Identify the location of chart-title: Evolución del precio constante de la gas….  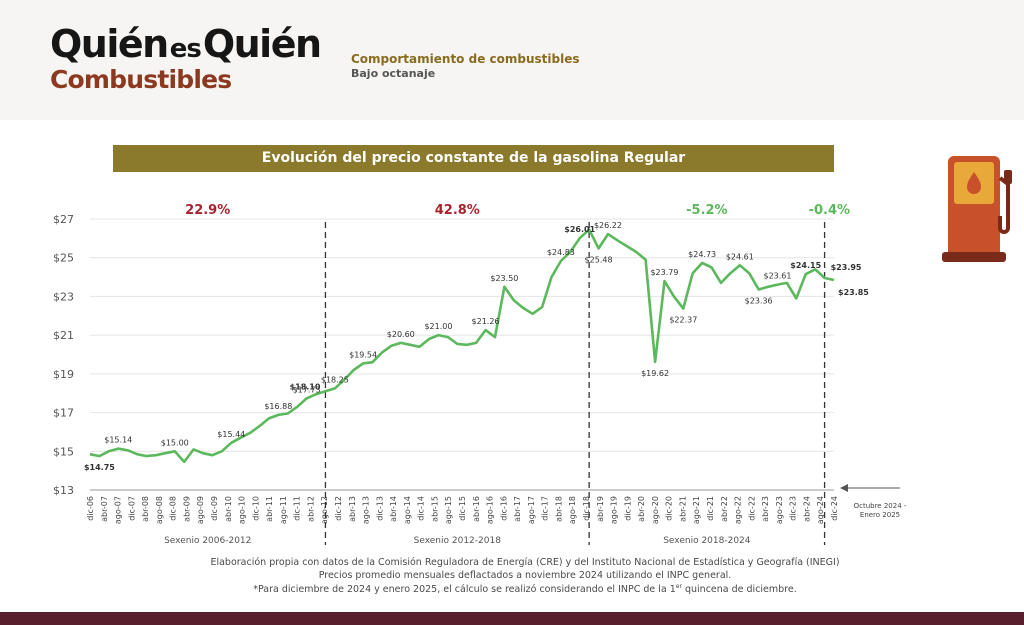
(473, 158).